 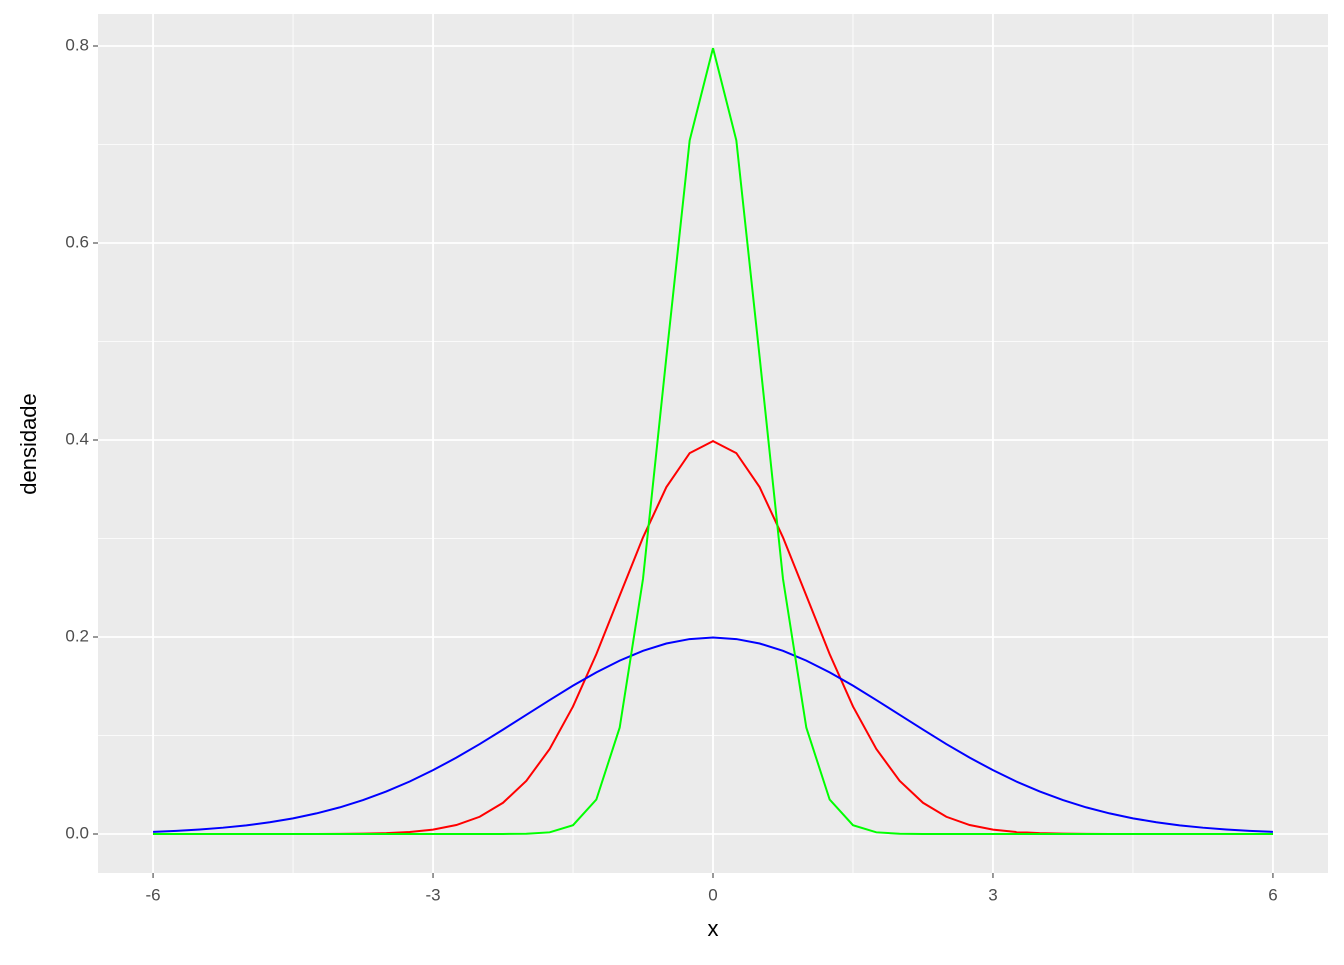 What do you see at coordinates (432, 894) in the screenshot?
I see `x-tick-label: -3` at bounding box center [432, 894].